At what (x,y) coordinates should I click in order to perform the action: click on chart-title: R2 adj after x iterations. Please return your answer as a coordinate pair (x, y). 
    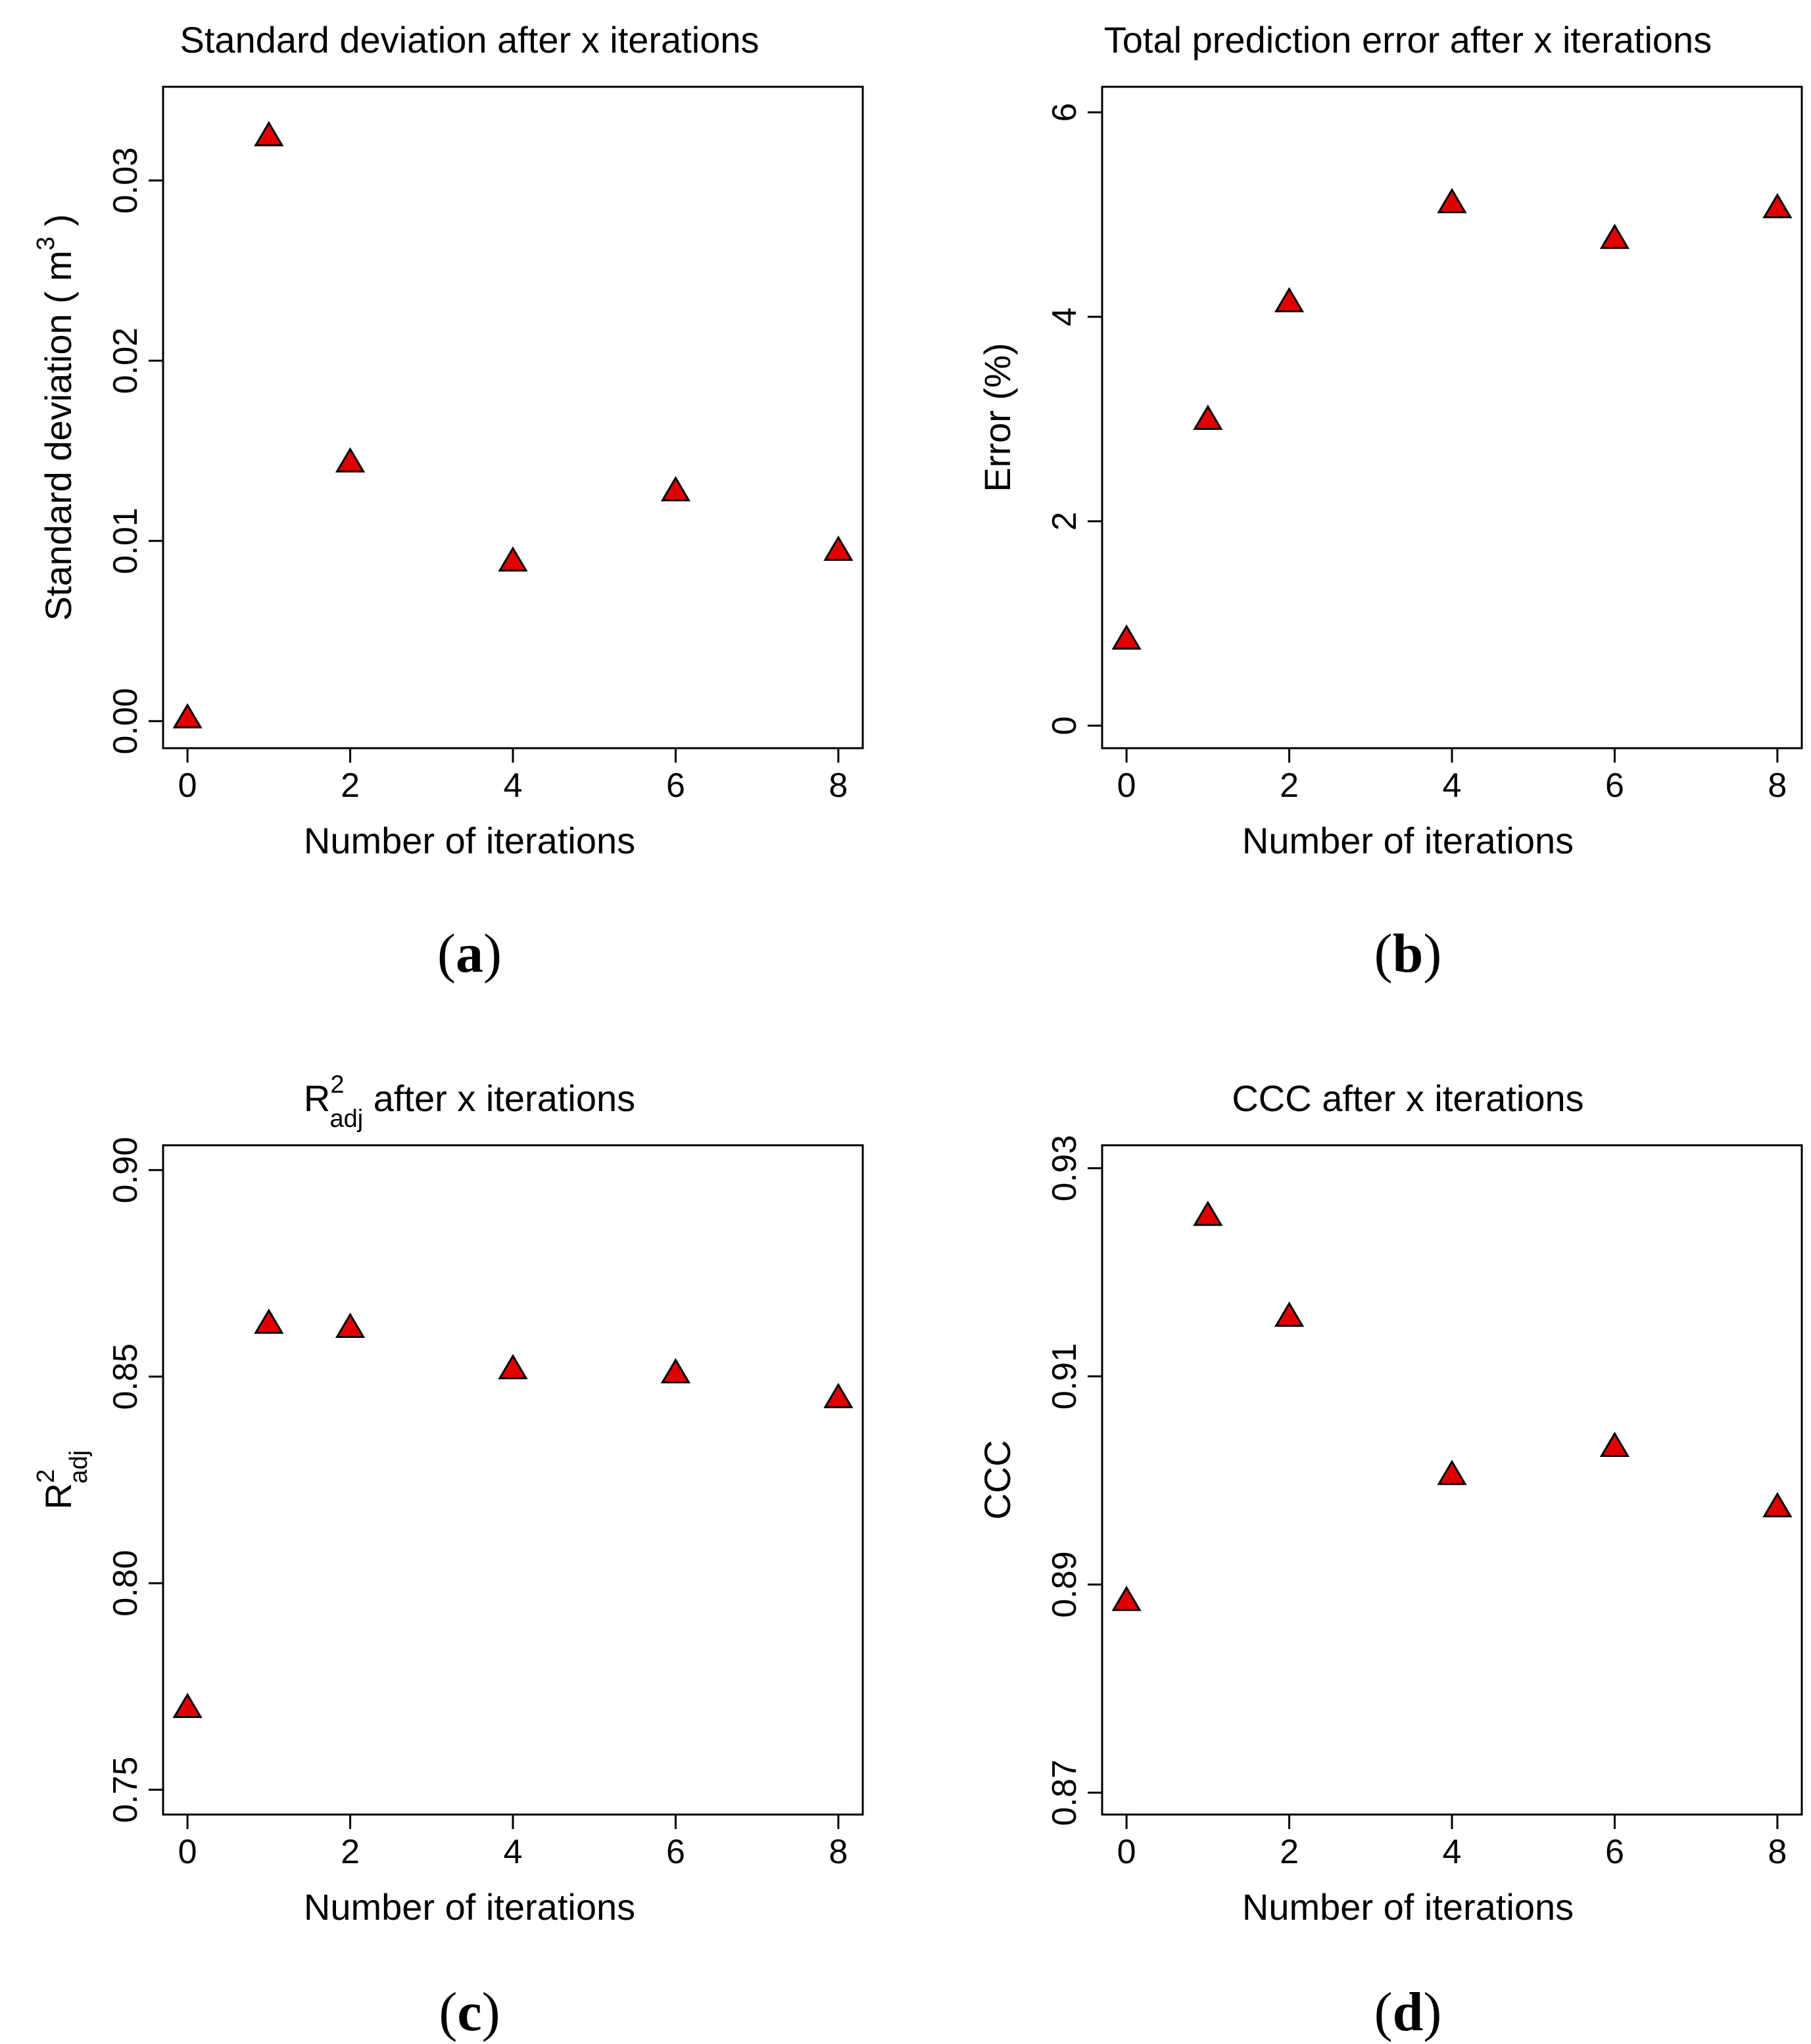
    Looking at the image, I should click on (469, 1102).